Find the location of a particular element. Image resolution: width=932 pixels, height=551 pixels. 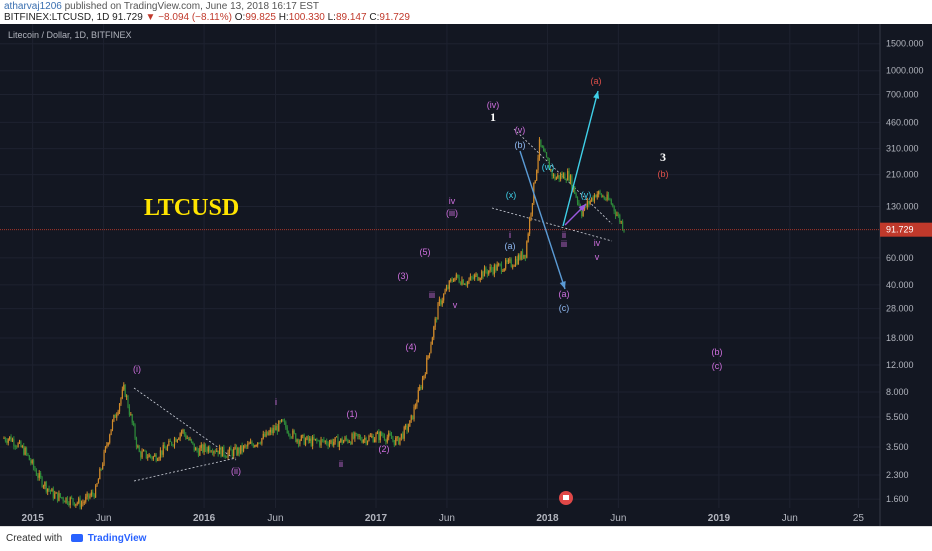

last-price-badge is located at coordinates (906, 229).